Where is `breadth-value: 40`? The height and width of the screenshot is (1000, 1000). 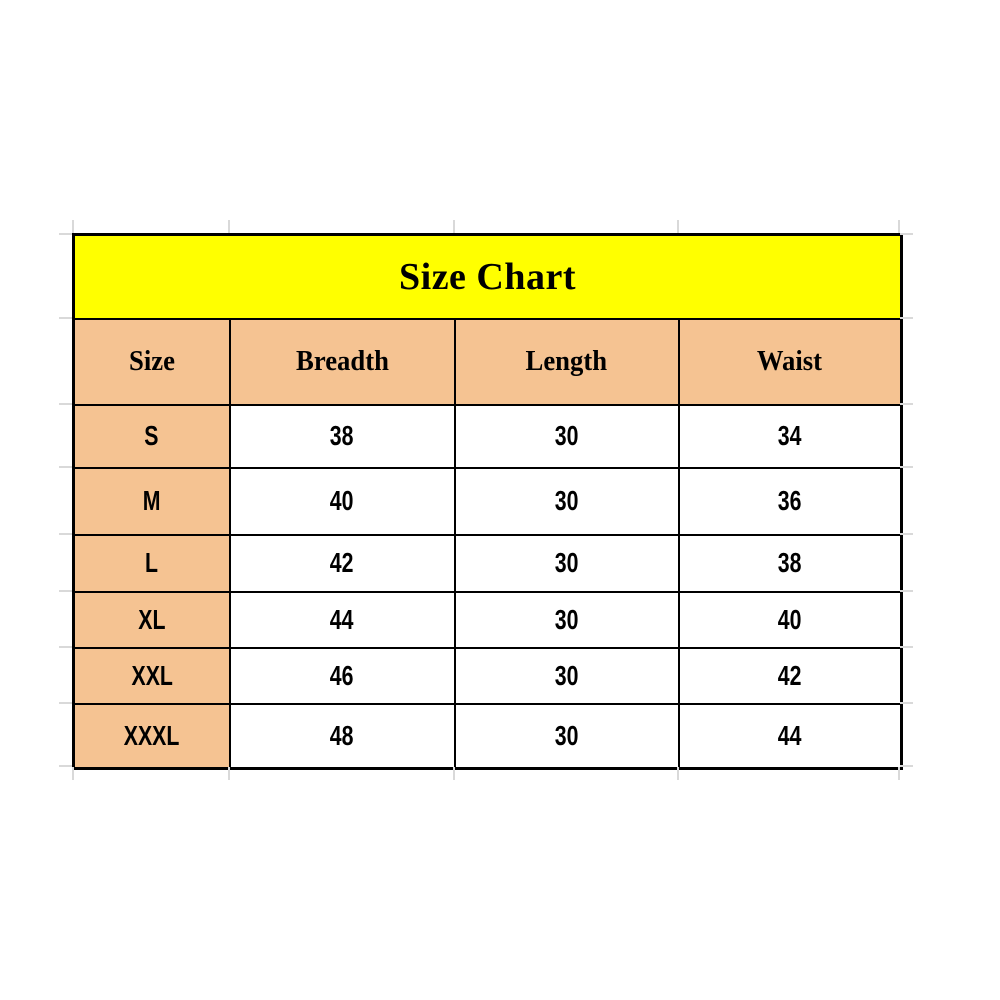 breadth-value: 40 is located at coordinates (342, 500).